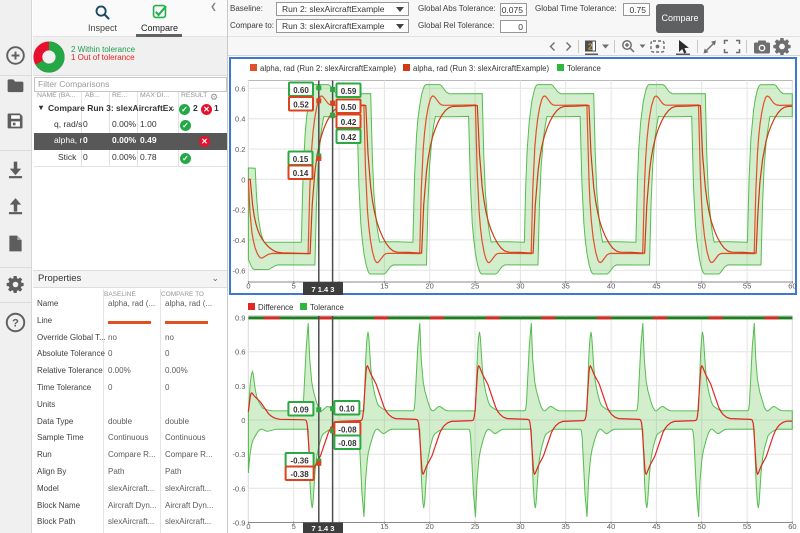 The width and height of the screenshot is (800, 533). What do you see at coordinates (481, 68) in the screenshot?
I see `svg-text:alpha, rad (Run 3: slexAircraf: alpha, rad (Run 3: slexAircraftExample)` at bounding box center [481, 68].